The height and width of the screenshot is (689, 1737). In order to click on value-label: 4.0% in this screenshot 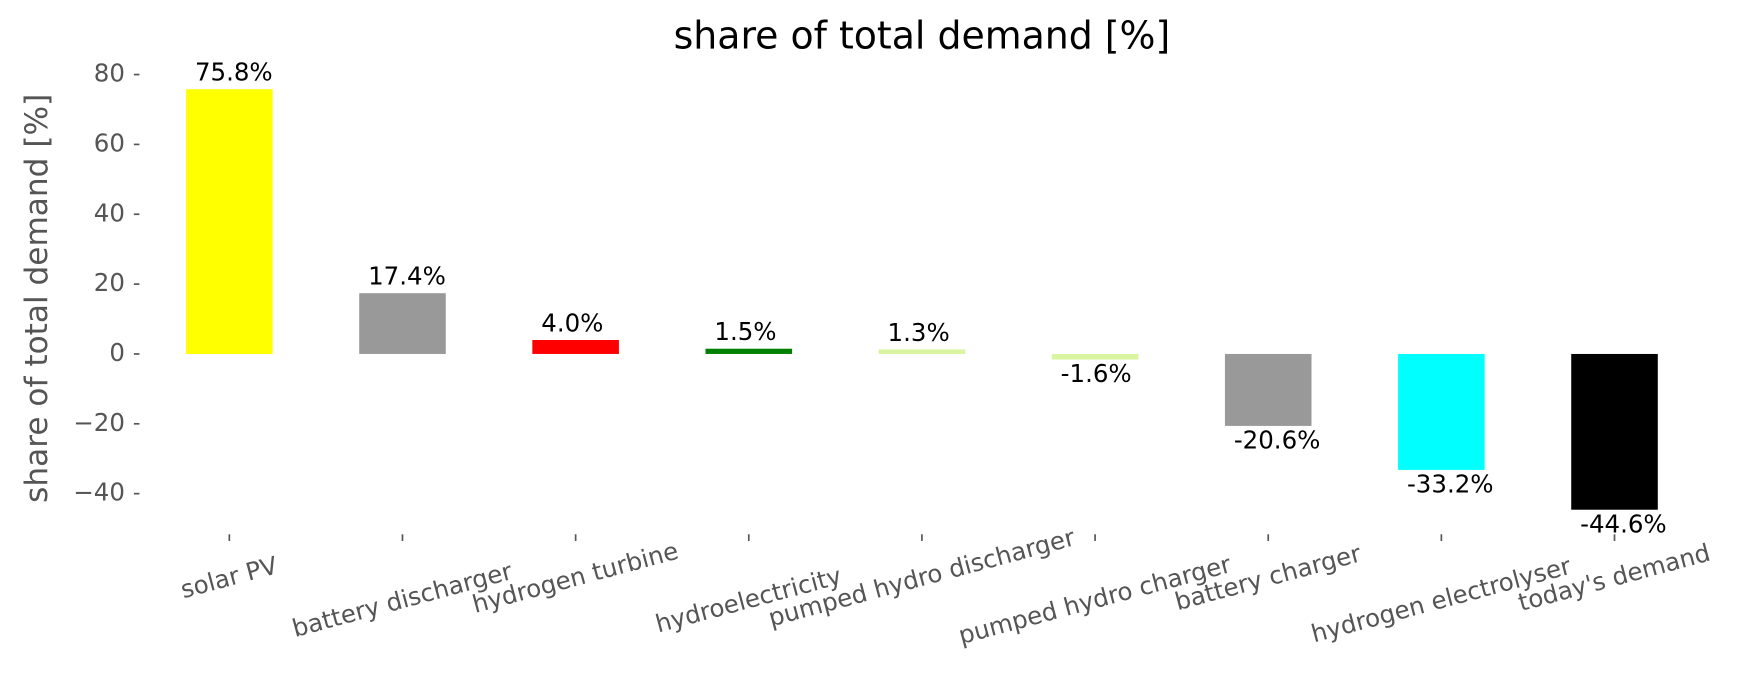, I will do `click(572, 322)`.